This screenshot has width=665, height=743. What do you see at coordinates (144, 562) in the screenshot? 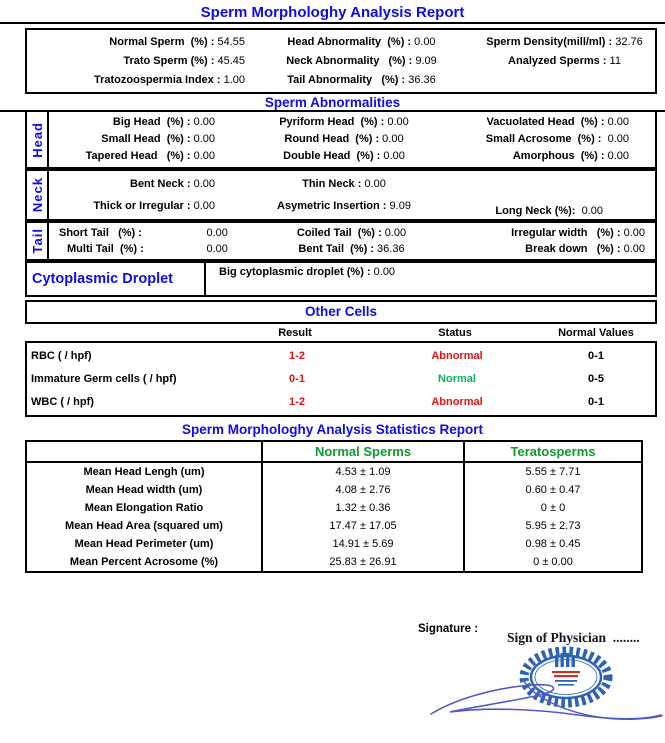
I see `stat-label: Mean Percent Acrosome (%)` at bounding box center [144, 562].